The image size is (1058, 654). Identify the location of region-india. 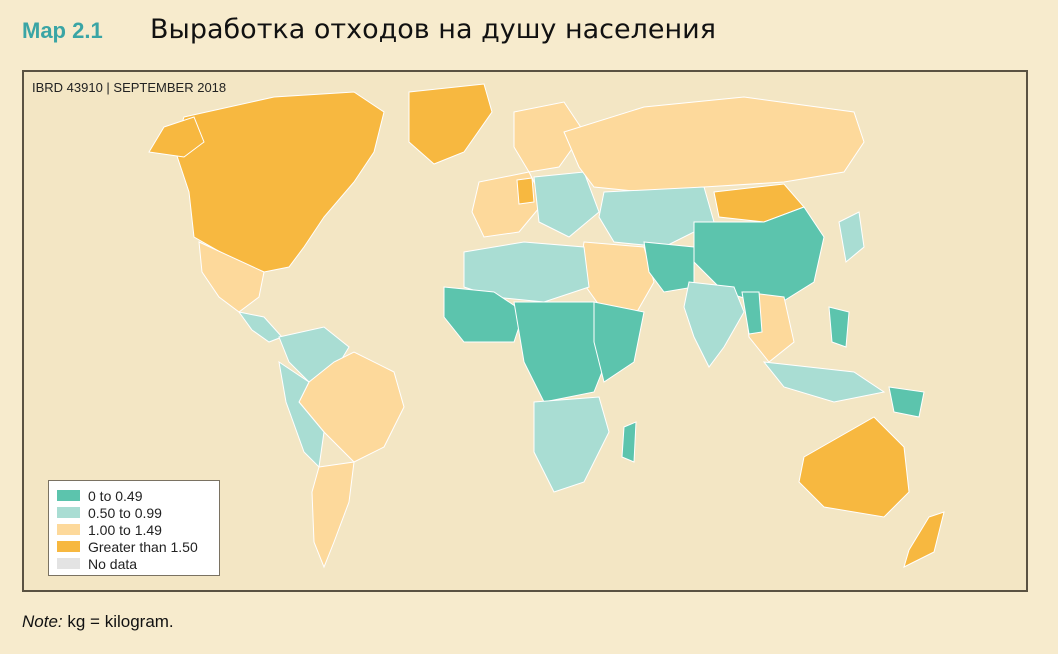
(714, 324).